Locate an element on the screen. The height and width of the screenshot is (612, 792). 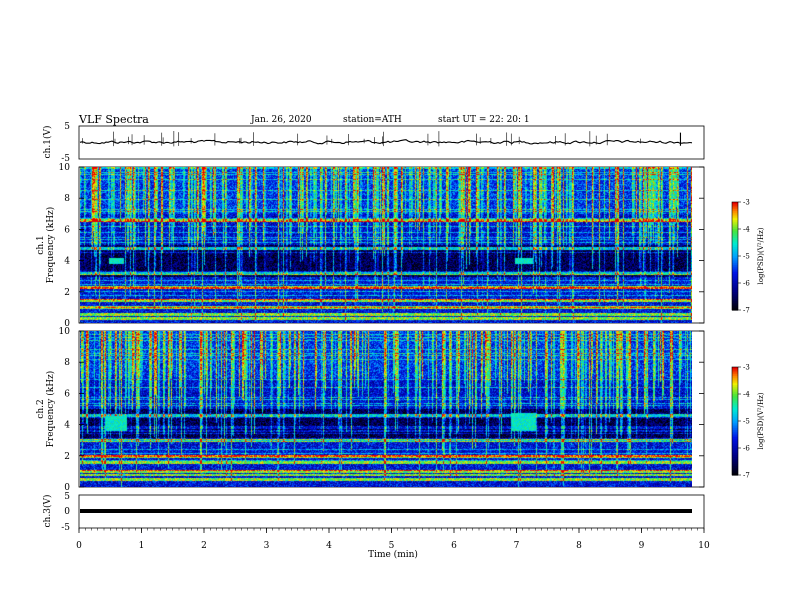
time-tick-label: 7 is located at coordinates (517, 546).